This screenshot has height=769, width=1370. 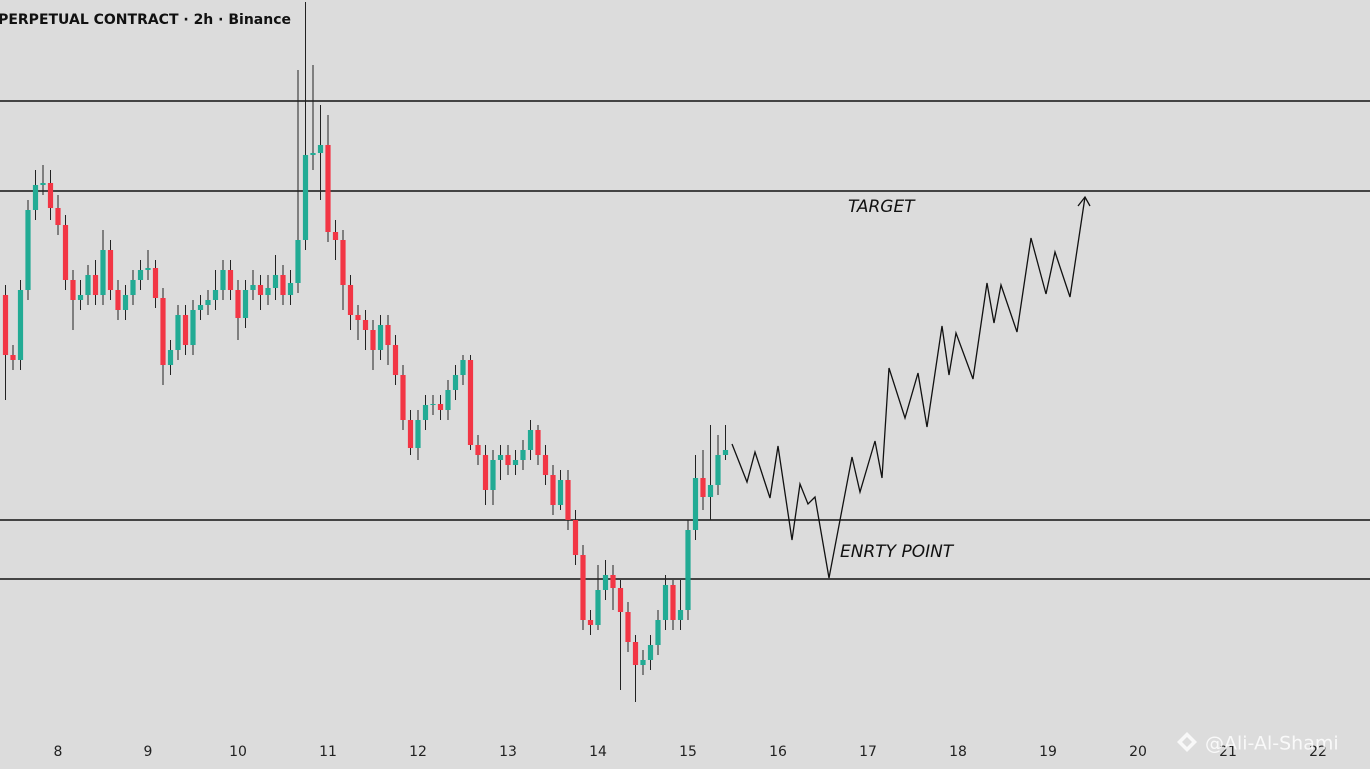 I want to click on projection-path, so click(x=908, y=387).